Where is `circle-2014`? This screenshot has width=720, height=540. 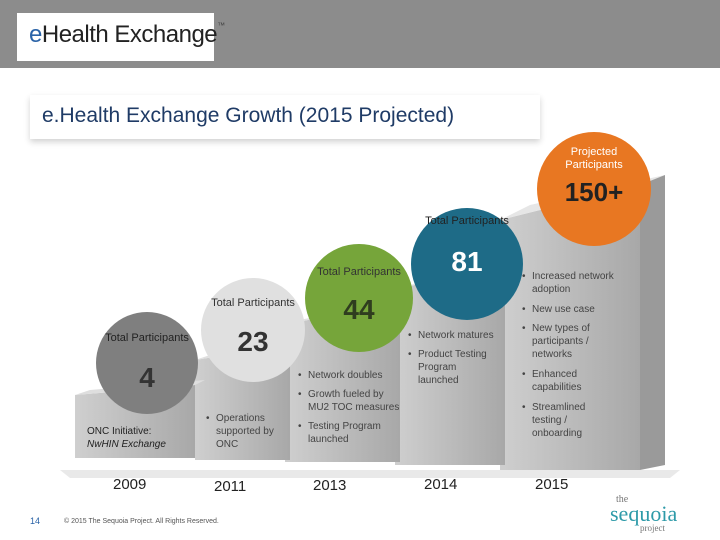
circle-2014 is located at coordinates (467, 264).